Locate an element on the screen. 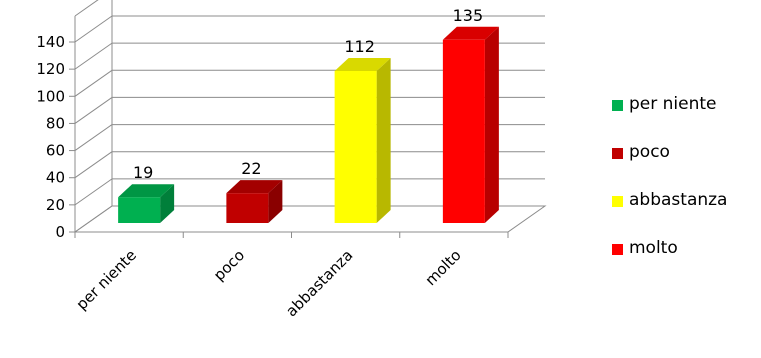 The height and width of the screenshot is (358, 761). x-tick-label: per niente is located at coordinates (106, 279).